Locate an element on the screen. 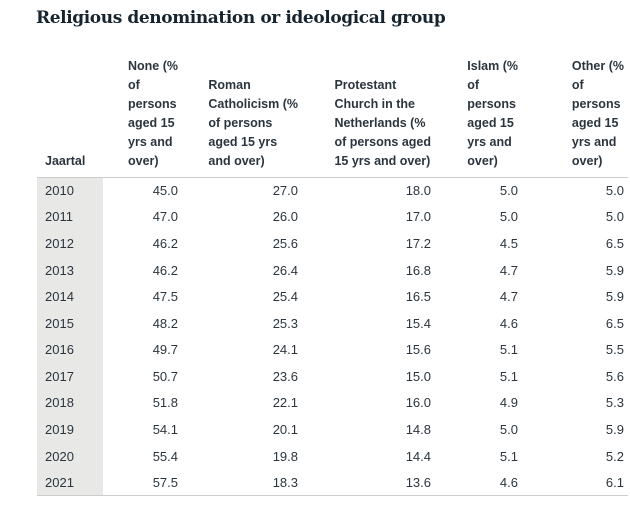  table-row: 2012 46.2 25.6 17.2 4.5 6.5 is located at coordinates (332, 243).